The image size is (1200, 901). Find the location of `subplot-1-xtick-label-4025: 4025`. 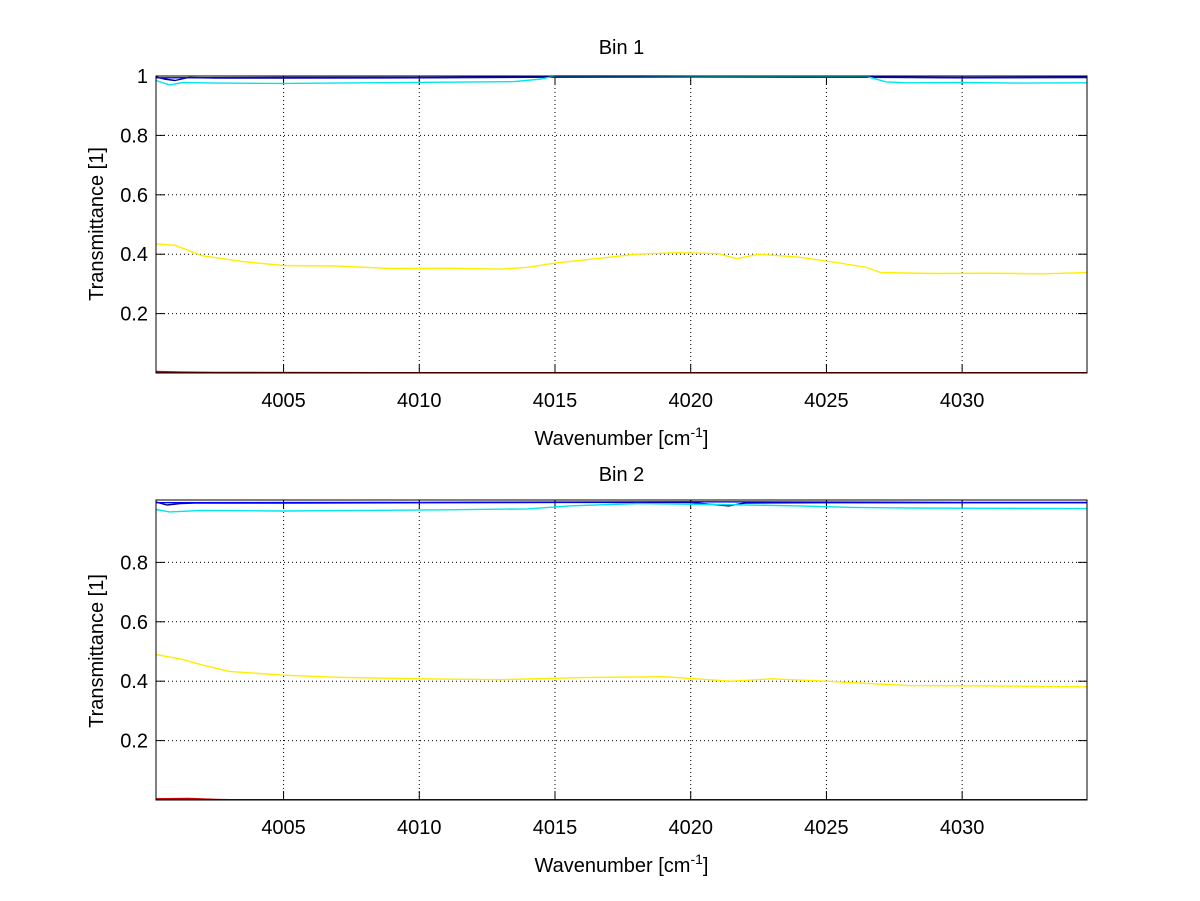

subplot-1-xtick-label-4025: 4025 is located at coordinates (826, 401).